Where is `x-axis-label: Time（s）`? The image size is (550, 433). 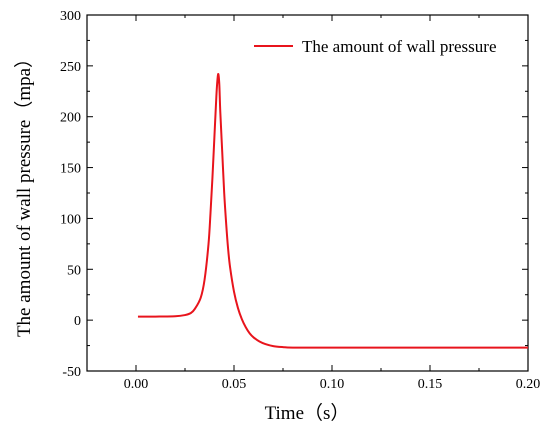
x-axis-label: Time（s） is located at coordinates (307, 413).